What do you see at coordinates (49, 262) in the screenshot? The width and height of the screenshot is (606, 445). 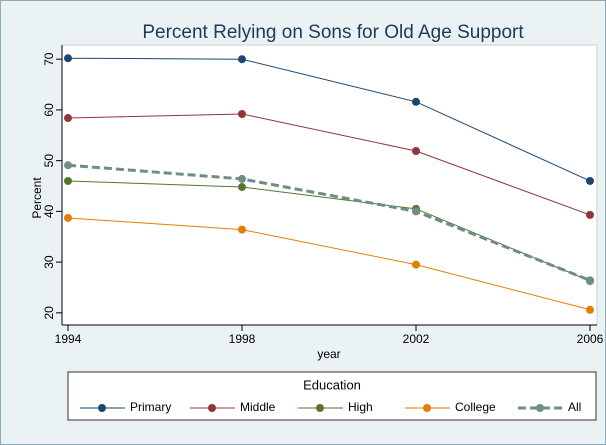 I see `y-tick-label: 30` at bounding box center [49, 262].